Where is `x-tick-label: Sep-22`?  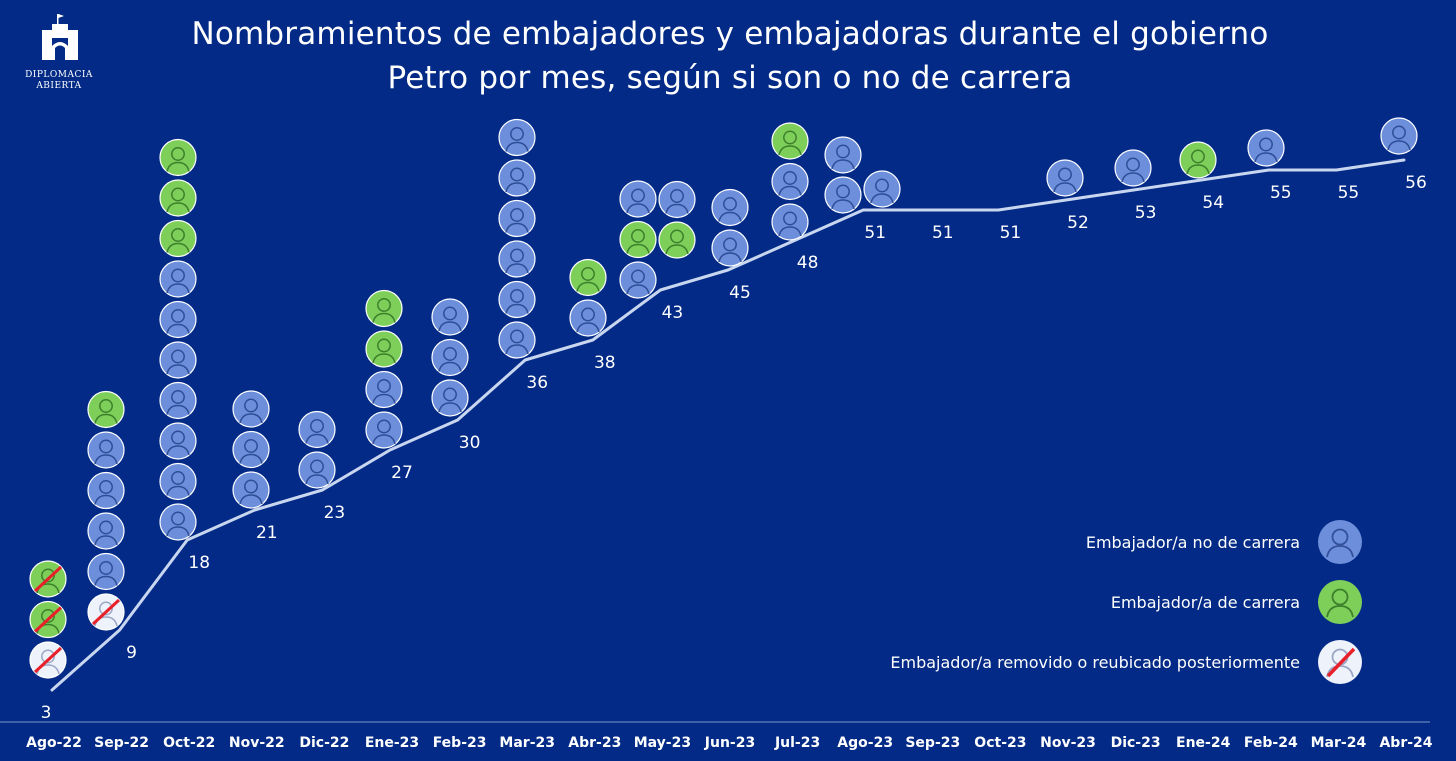 x-tick-label: Sep-22 is located at coordinates (121, 743).